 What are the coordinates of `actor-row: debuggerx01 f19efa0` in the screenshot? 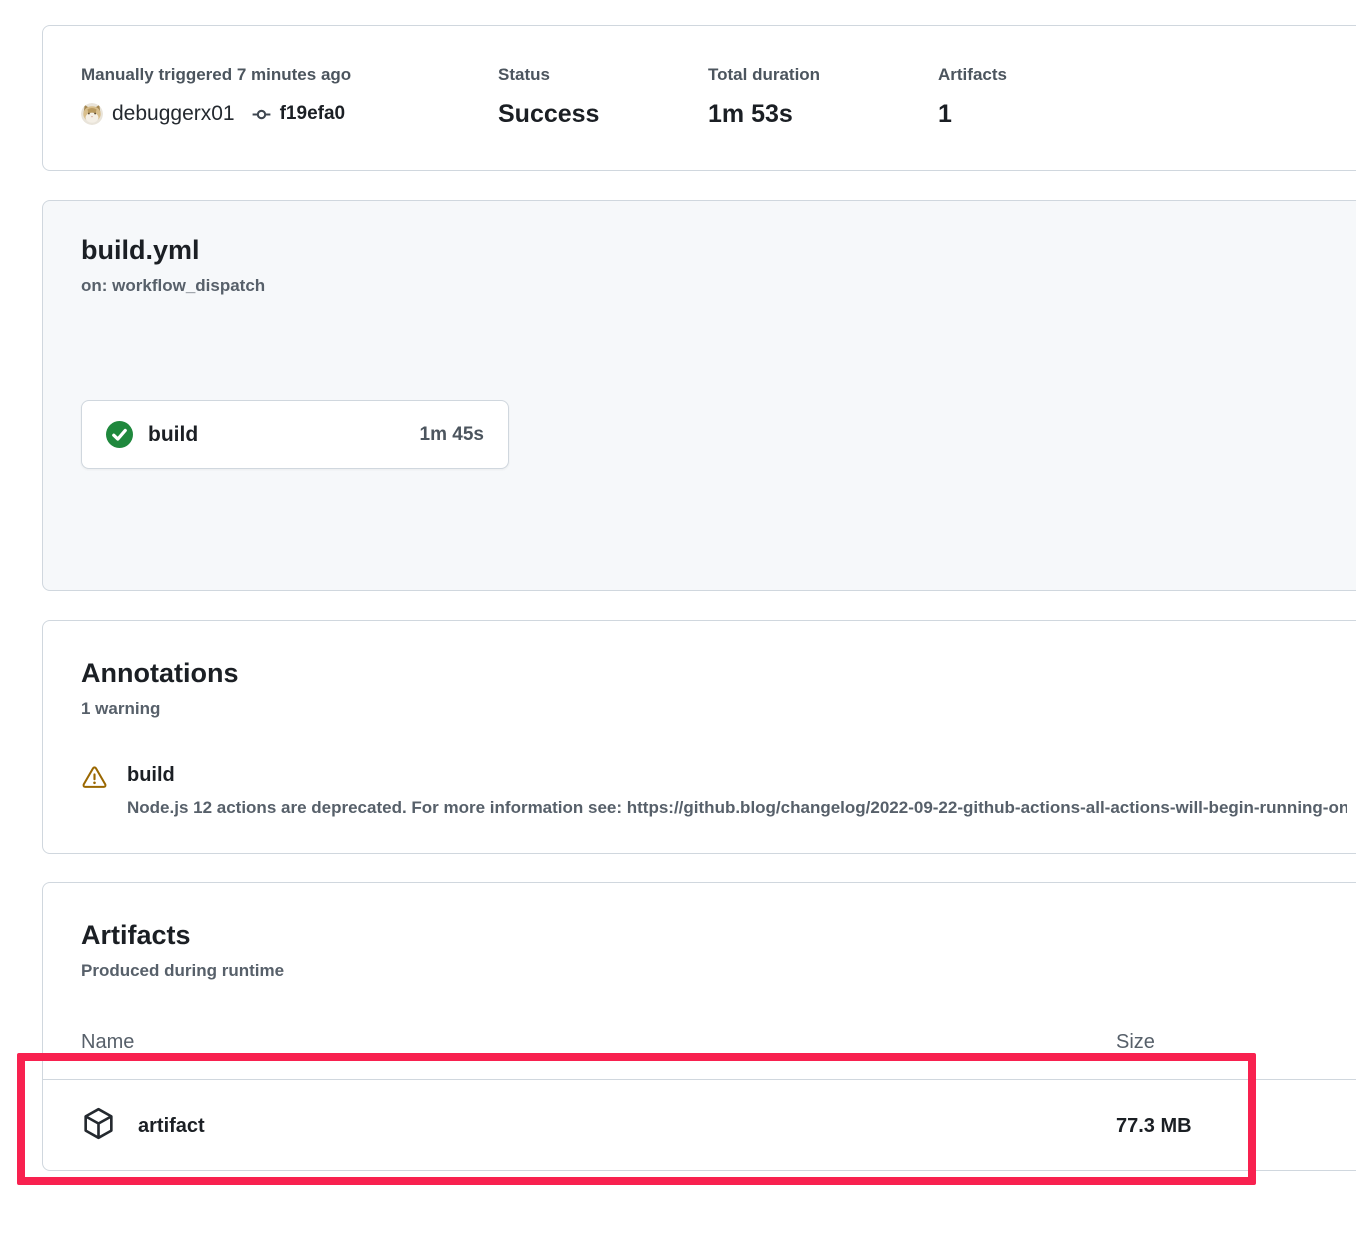 It's located at (289, 114).